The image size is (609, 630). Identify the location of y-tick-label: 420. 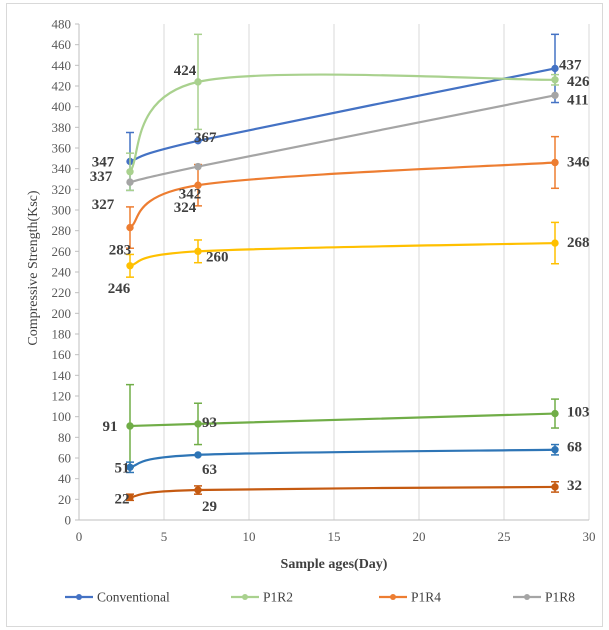
(62, 86).